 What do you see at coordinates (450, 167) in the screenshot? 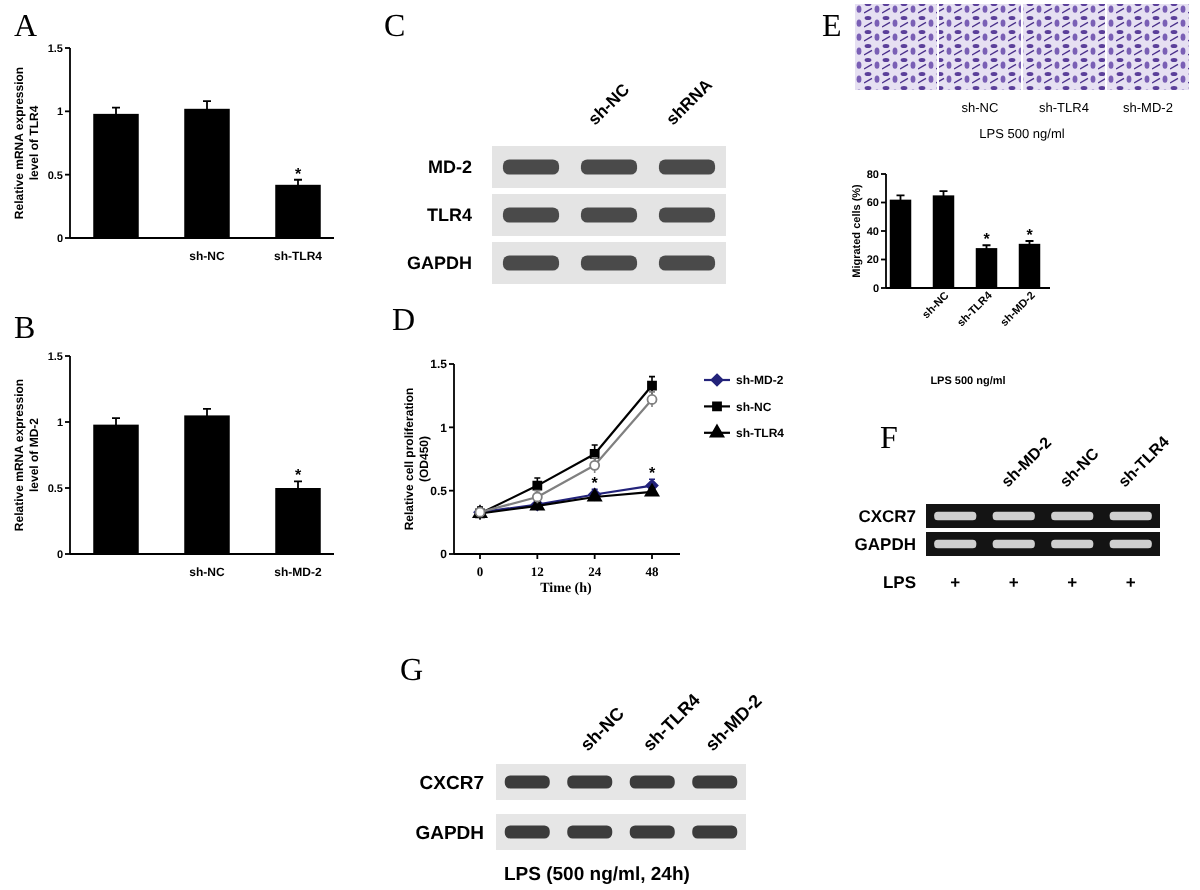
I see `category-label: MD-2` at bounding box center [450, 167].